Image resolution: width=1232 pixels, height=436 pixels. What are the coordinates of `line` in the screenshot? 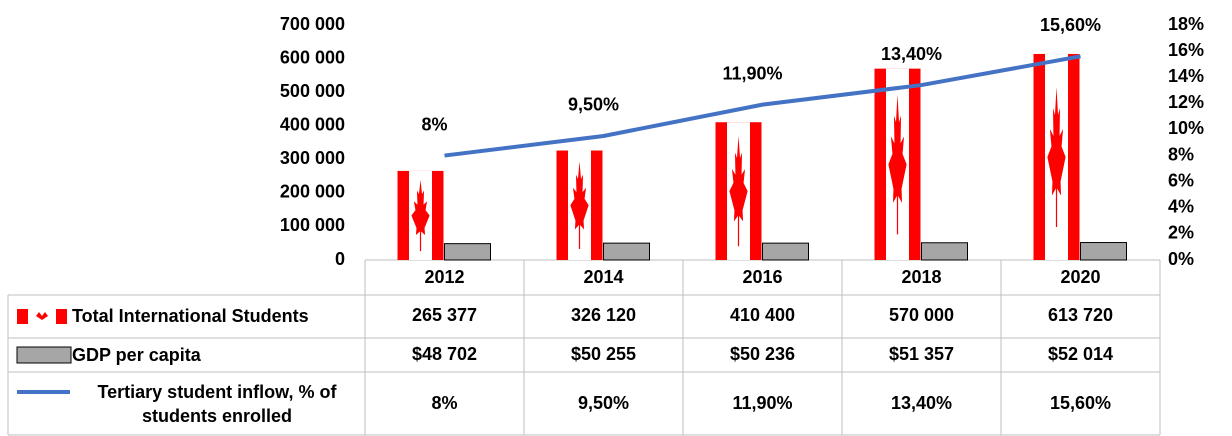 It's located at (762, 106).